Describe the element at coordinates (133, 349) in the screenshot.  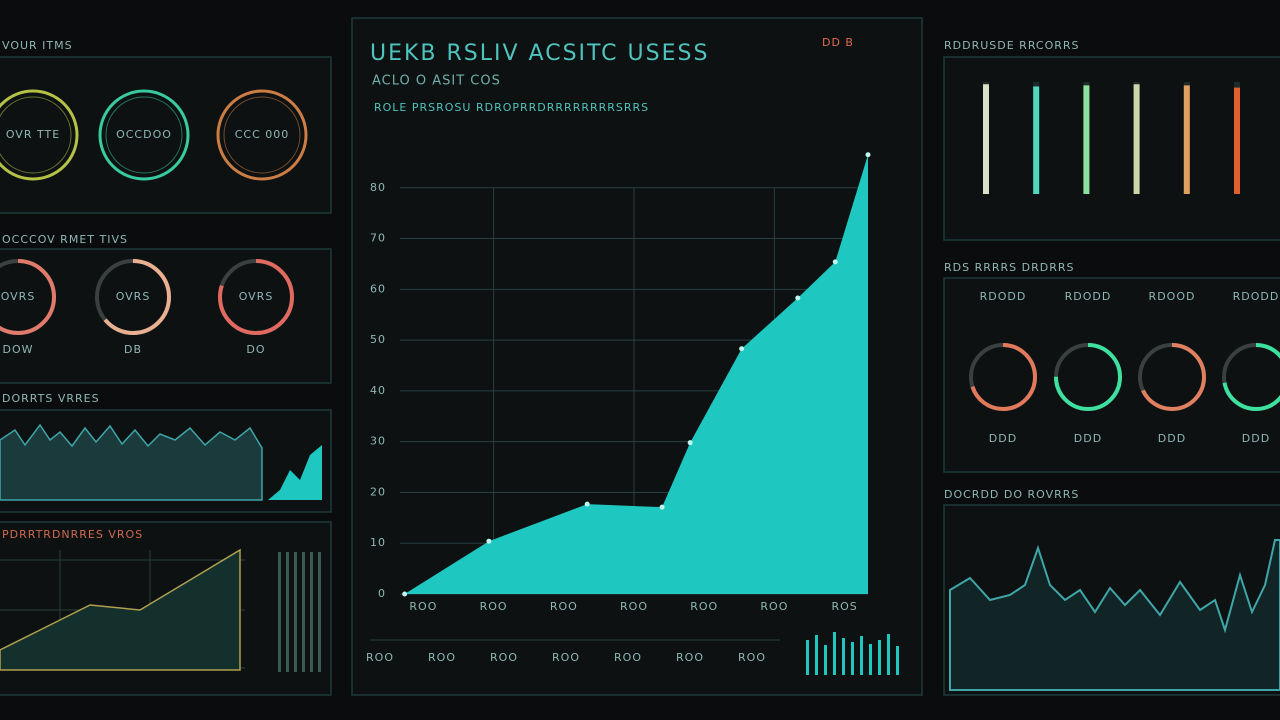
I see `dial-caption: DB` at that location.